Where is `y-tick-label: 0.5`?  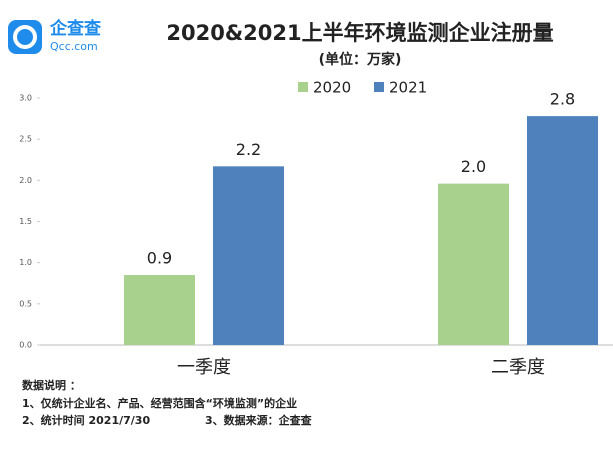 y-tick-label: 0.5 is located at coordinates (25, 303).